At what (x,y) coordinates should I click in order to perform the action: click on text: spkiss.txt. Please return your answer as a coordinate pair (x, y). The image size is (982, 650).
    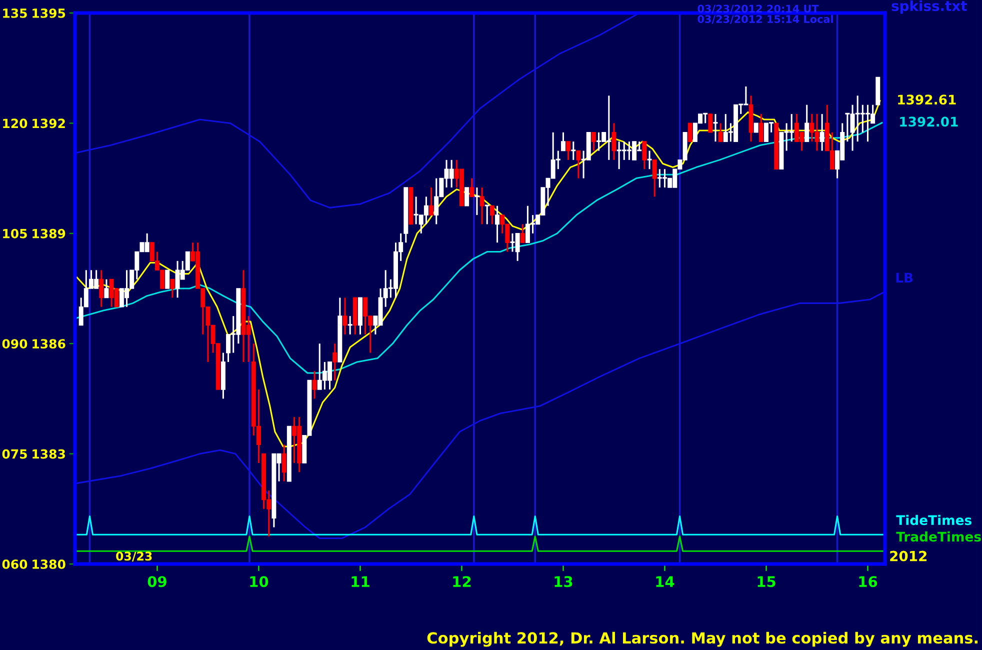
    Looking at the image, I should click on (929, 7).